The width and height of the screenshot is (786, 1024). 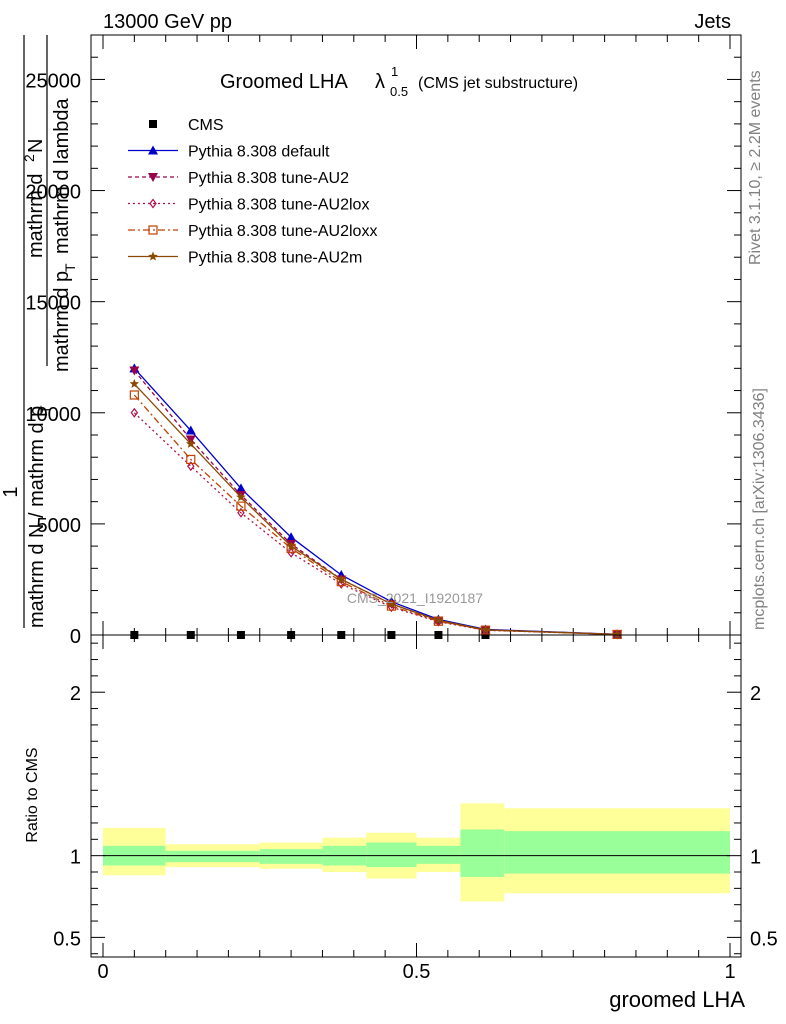 What do you see at coordinates (282, 231) in the screenshot?
I see `legend-label: Pythia 8.308 tune-AU2loxx` at bounding box center [282, 231].